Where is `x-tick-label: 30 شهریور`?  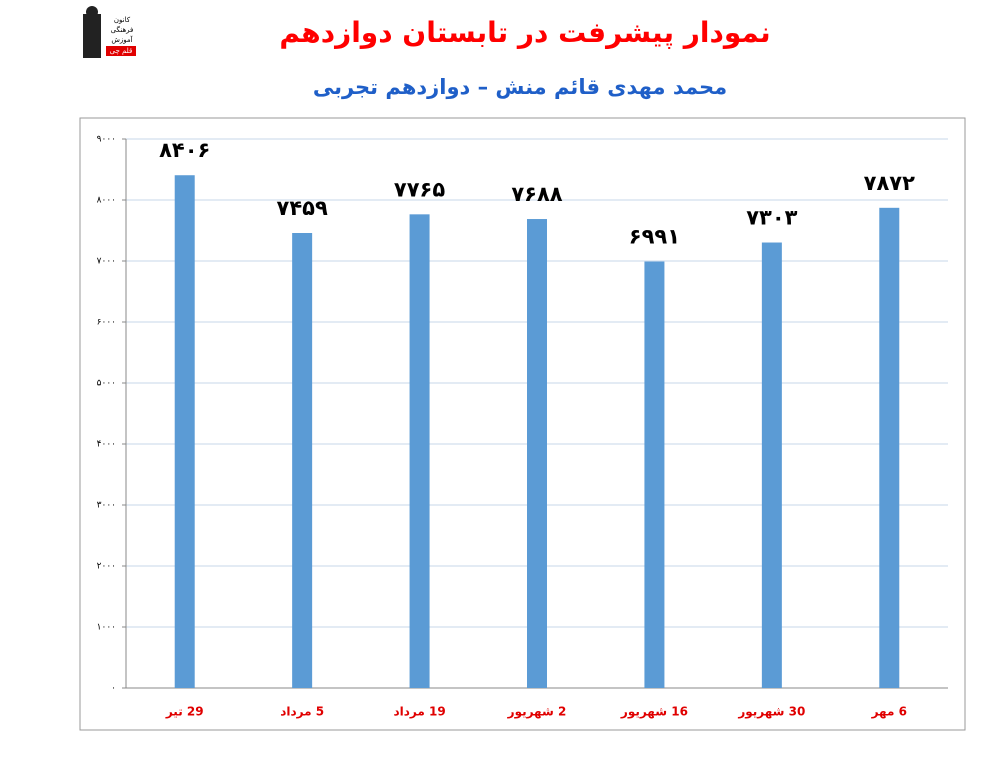
x-tick-label: 30 شهریور is located at coordinates (771, 712).